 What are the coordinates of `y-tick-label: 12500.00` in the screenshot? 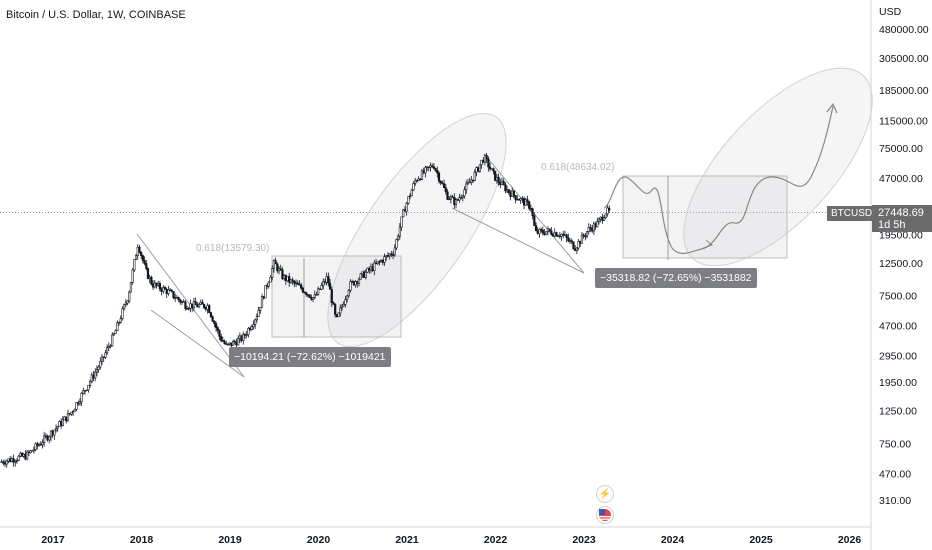 It's located at (901, 264).